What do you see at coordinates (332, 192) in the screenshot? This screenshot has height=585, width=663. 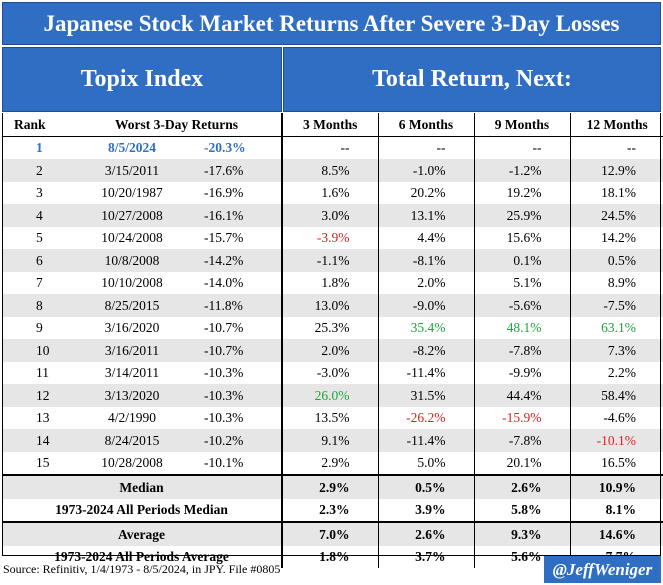 I see `table-row: 3 10/20/1987 -16.9% 1.6% 20.2% 19.2% 18.1%` at bounding box center [332, 192].